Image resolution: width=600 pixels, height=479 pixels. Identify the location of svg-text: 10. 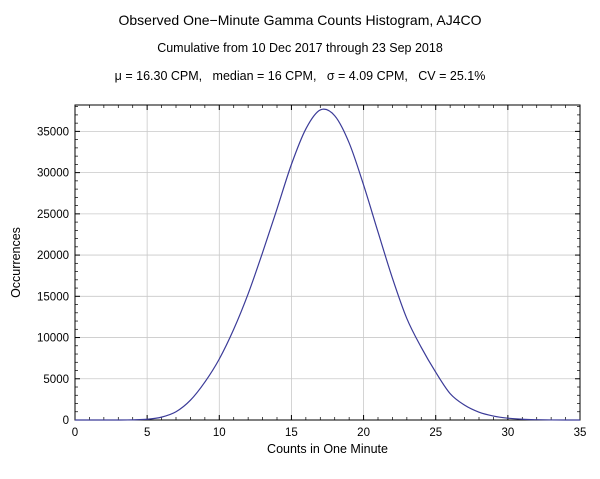
(219, 433).